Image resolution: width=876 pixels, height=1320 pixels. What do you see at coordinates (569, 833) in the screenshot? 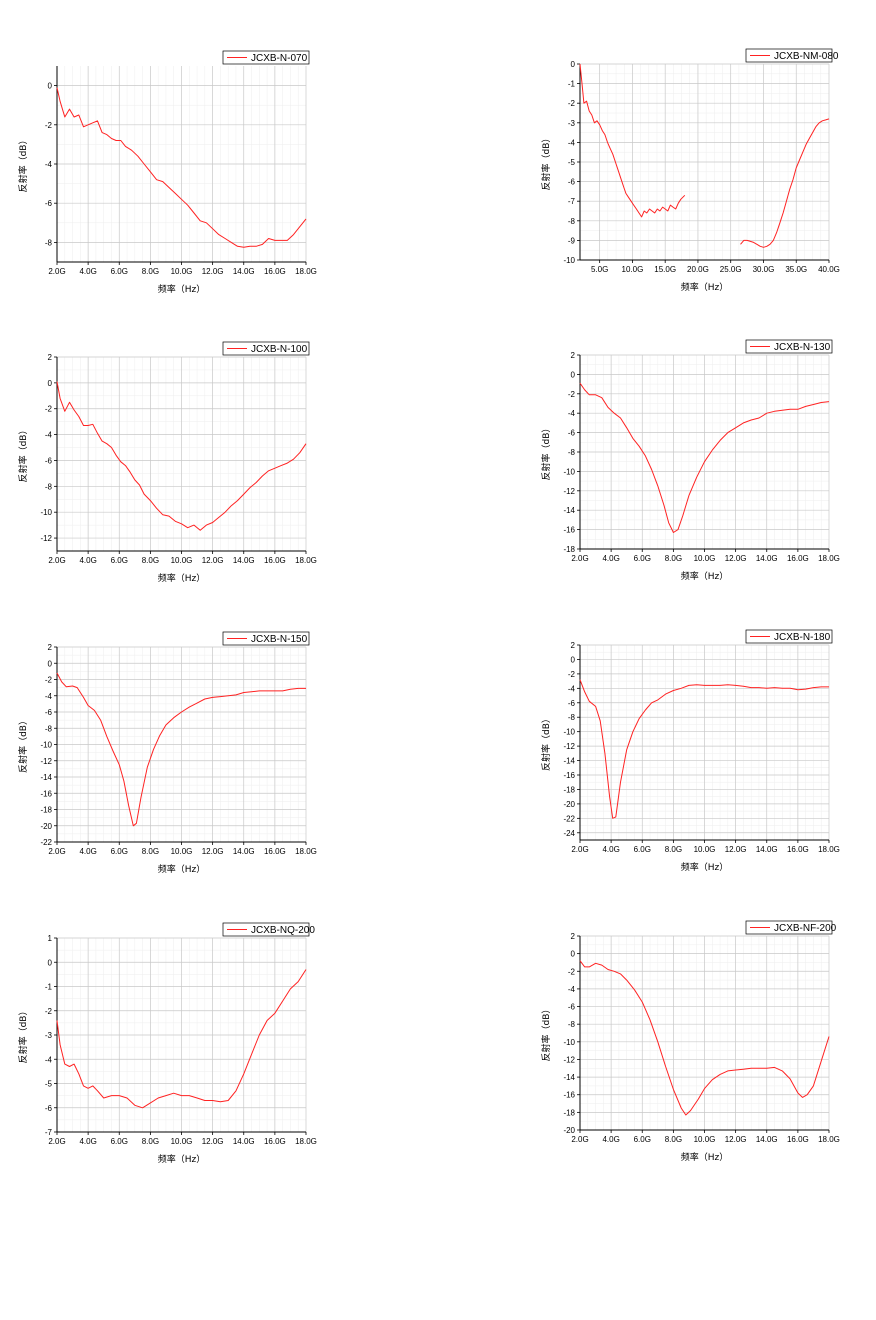
I see `y-tick-label: -24` at bounding box center [569, 833].